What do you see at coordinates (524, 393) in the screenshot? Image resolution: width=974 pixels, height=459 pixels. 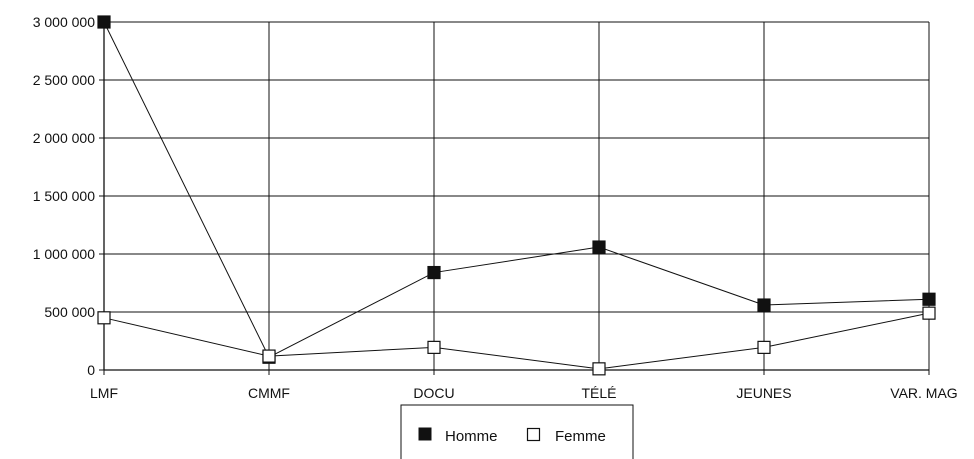 I see `x-axis-tick-labels: LMF CMMF DOCU TÉLÉ JEUNES VAR. MAG` at bounding box center [524, 393].